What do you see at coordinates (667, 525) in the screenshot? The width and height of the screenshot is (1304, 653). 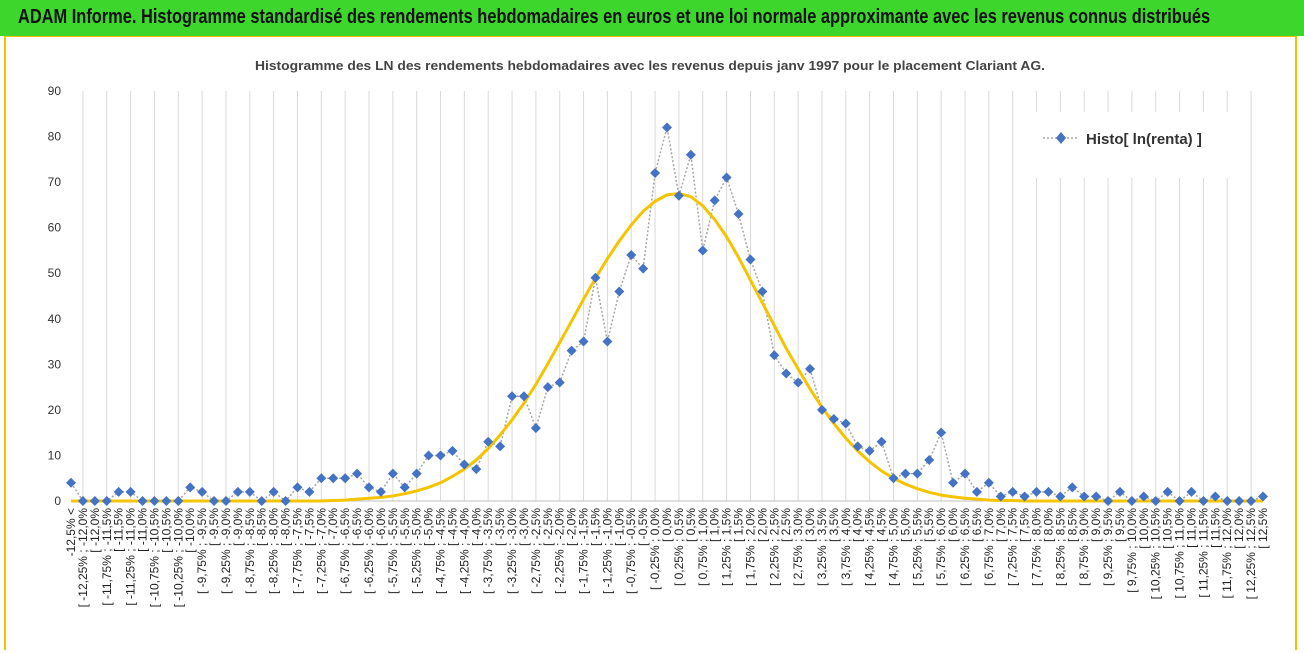 I see `x-tick-label: [ 0,0%` at bounding box center [667, 525].